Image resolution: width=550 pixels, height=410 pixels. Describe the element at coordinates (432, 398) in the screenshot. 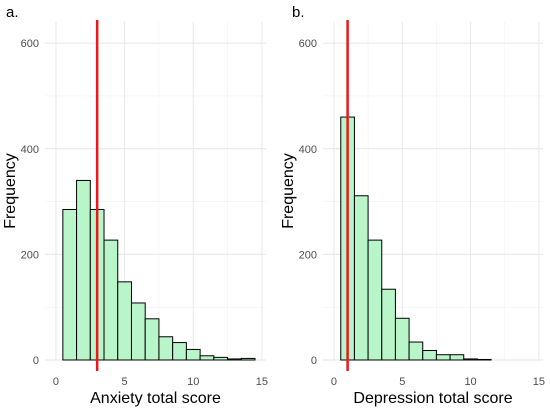

I see `x-axis-title: Depression total score` at that location.